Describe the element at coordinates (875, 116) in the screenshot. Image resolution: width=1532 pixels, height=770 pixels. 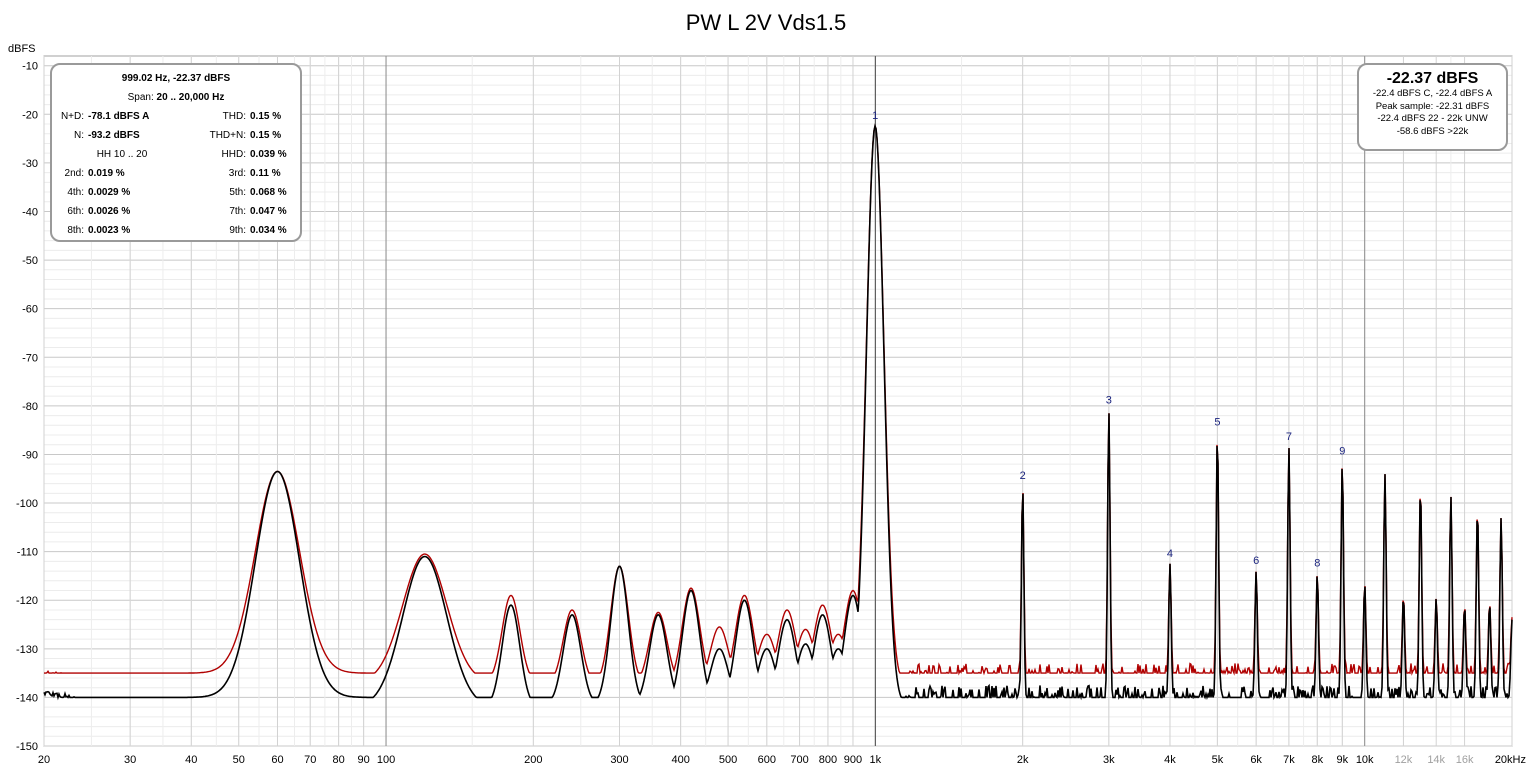
I see `harmonic-label: 1` at that location.